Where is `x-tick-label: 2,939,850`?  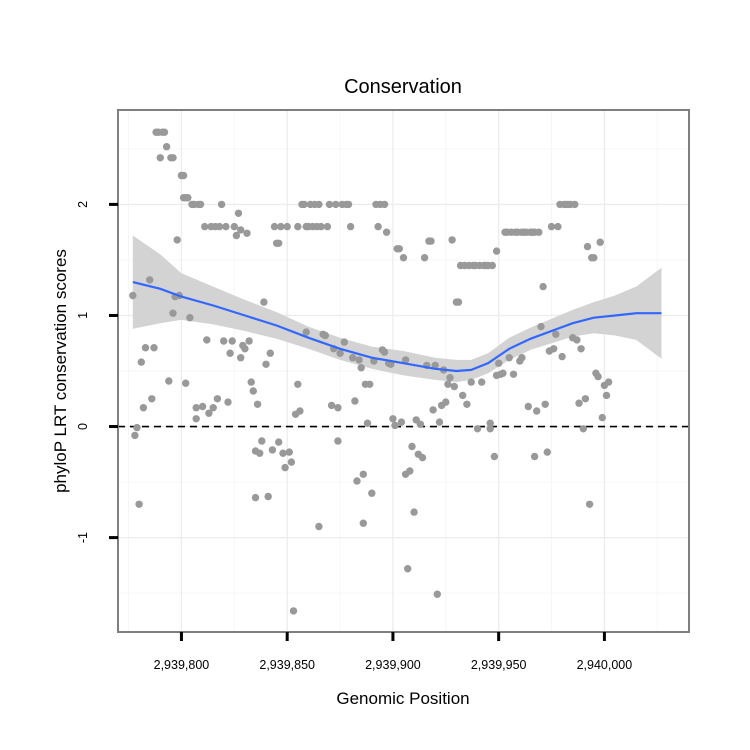
x-tick-label: 2,939,850 is located at coordinates (287, 665).